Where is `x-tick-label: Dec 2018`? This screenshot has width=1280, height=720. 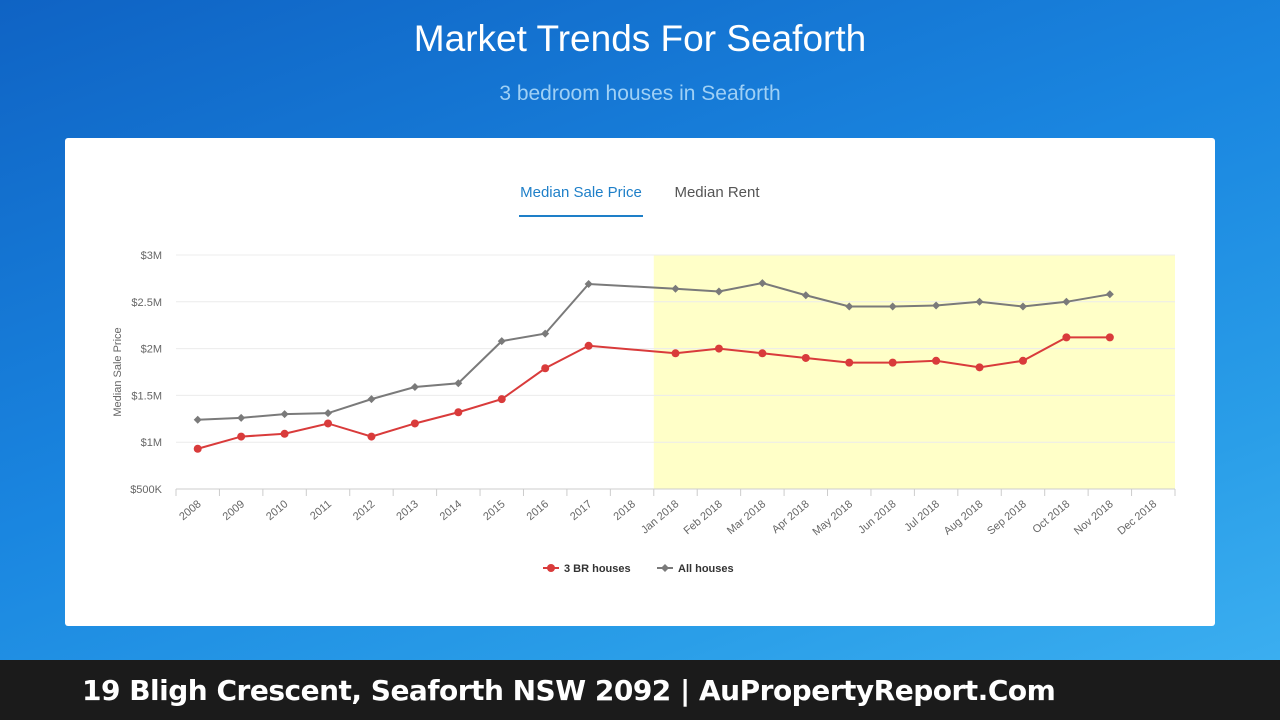 x-tick-label: Dec 2018 is located at coordinates (1137, 517).